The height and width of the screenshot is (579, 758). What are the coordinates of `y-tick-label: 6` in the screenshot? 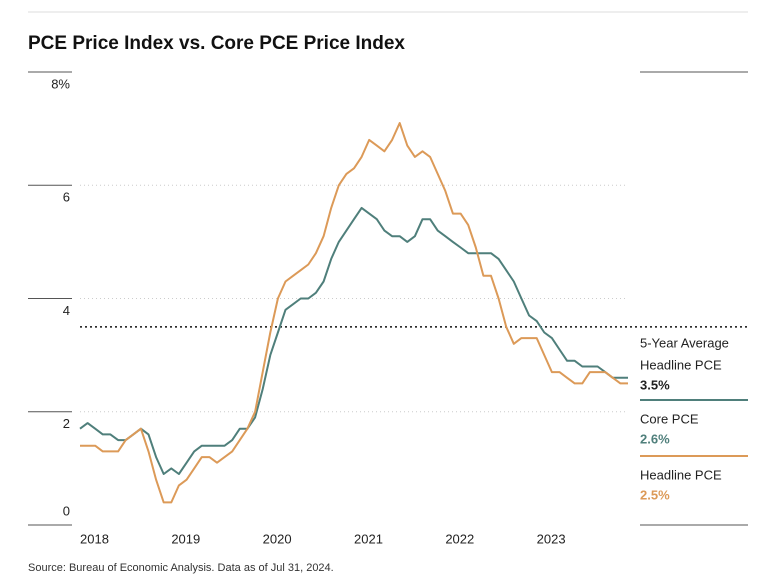 It's located at (66, 197).